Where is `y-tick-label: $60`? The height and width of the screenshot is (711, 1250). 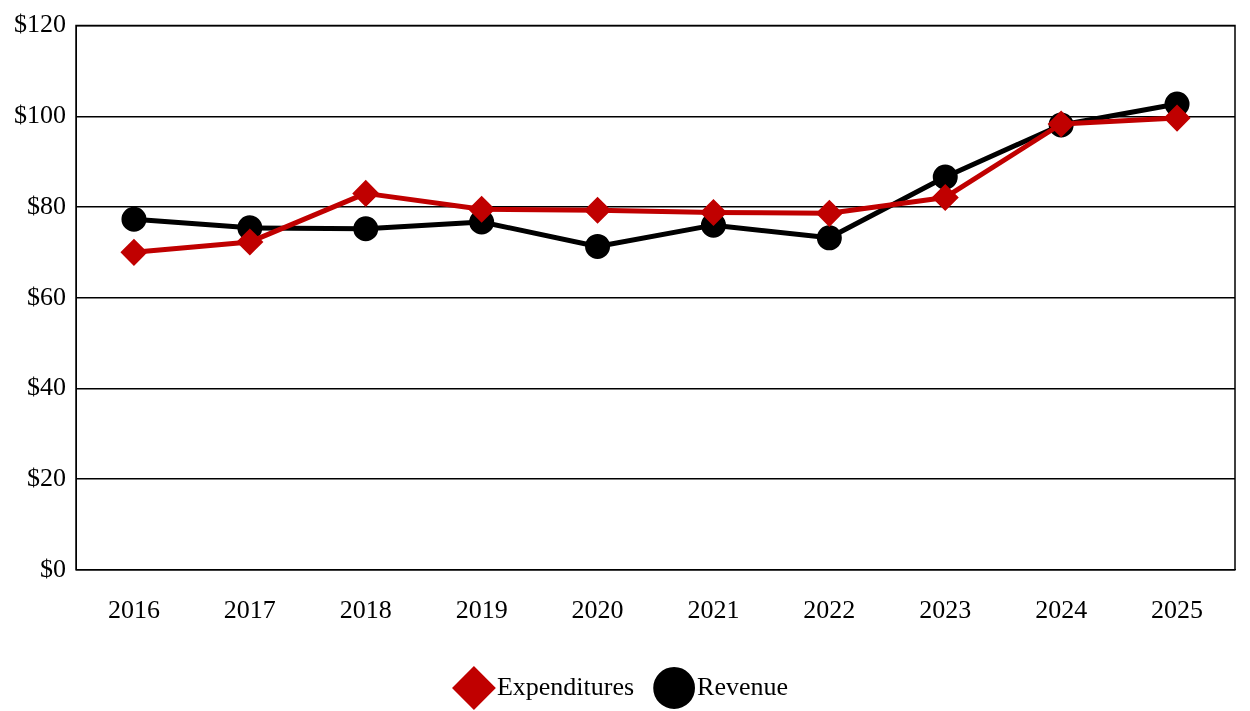 y-tick-label: $60 is located at coordinates (46, 296).